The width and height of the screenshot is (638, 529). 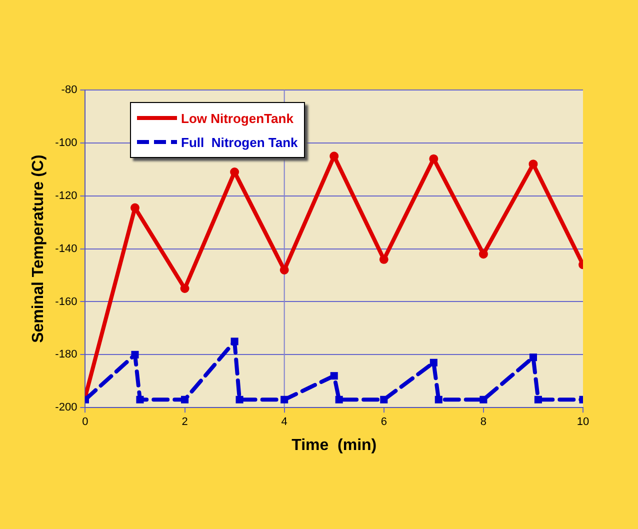 I want to click on y-tick-label: -80, so click(x=69, y=90).